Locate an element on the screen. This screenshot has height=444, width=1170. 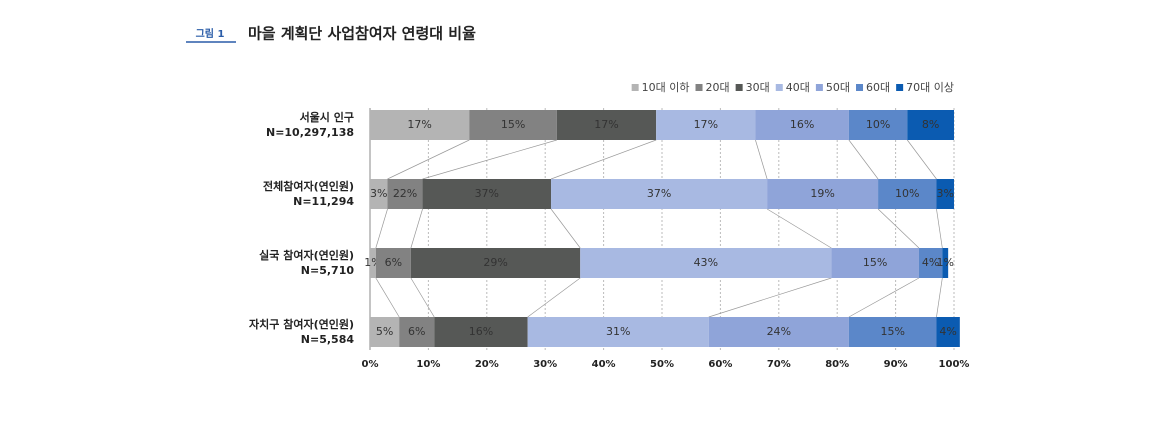
legend-label: 60대 is located at coordinates (878, 87).